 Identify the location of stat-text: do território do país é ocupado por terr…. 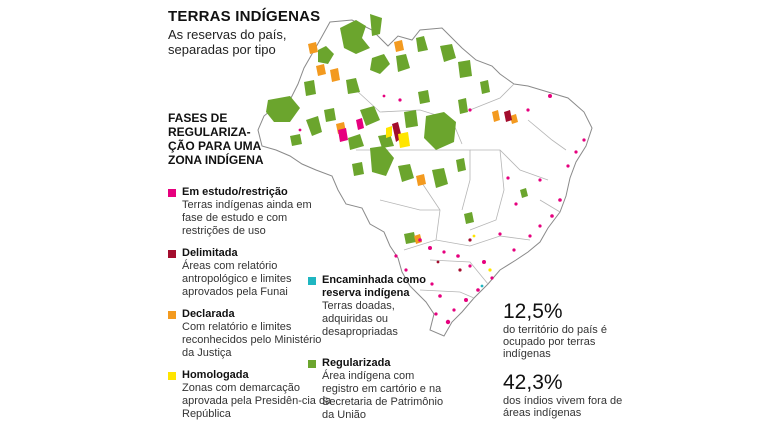
(555, 342).